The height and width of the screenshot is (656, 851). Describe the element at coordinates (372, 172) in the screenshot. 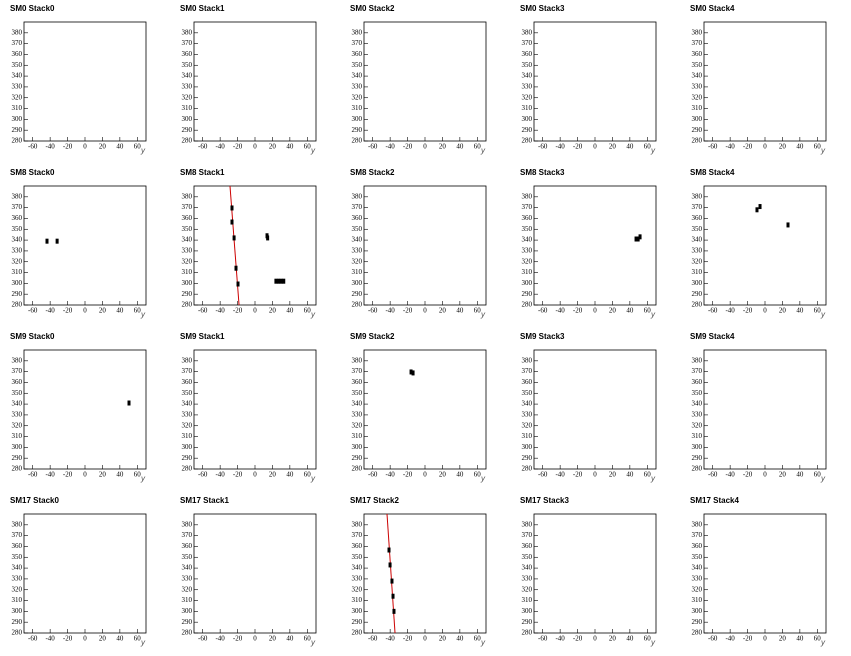

I see `panel-title: SM8 Stack2` at that location.